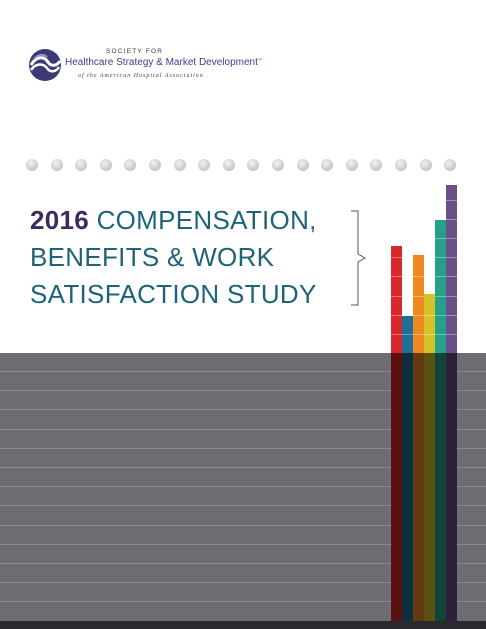 The image size is (486, 629). What do you see at coordinates (45, 65) in the screenshot?
I see `swirl-logo-icon` at bounding box center [45, 65].